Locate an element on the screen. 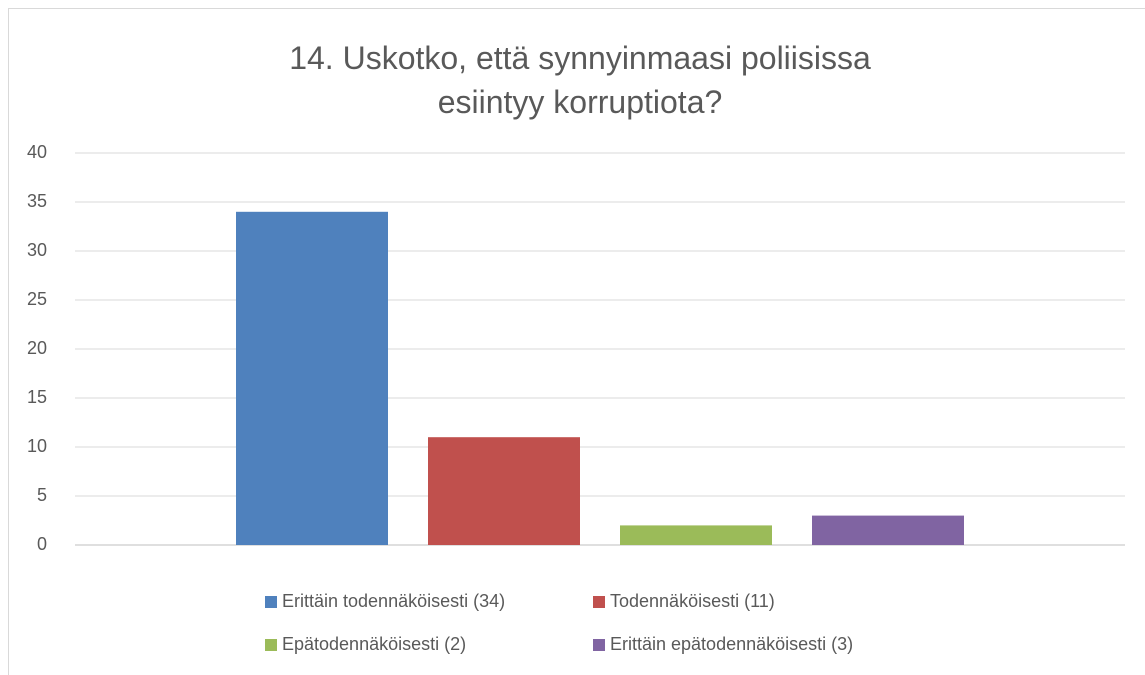 The image size is (1145, 675). y-tick-label: 35 is located at coordinates (37, 201).